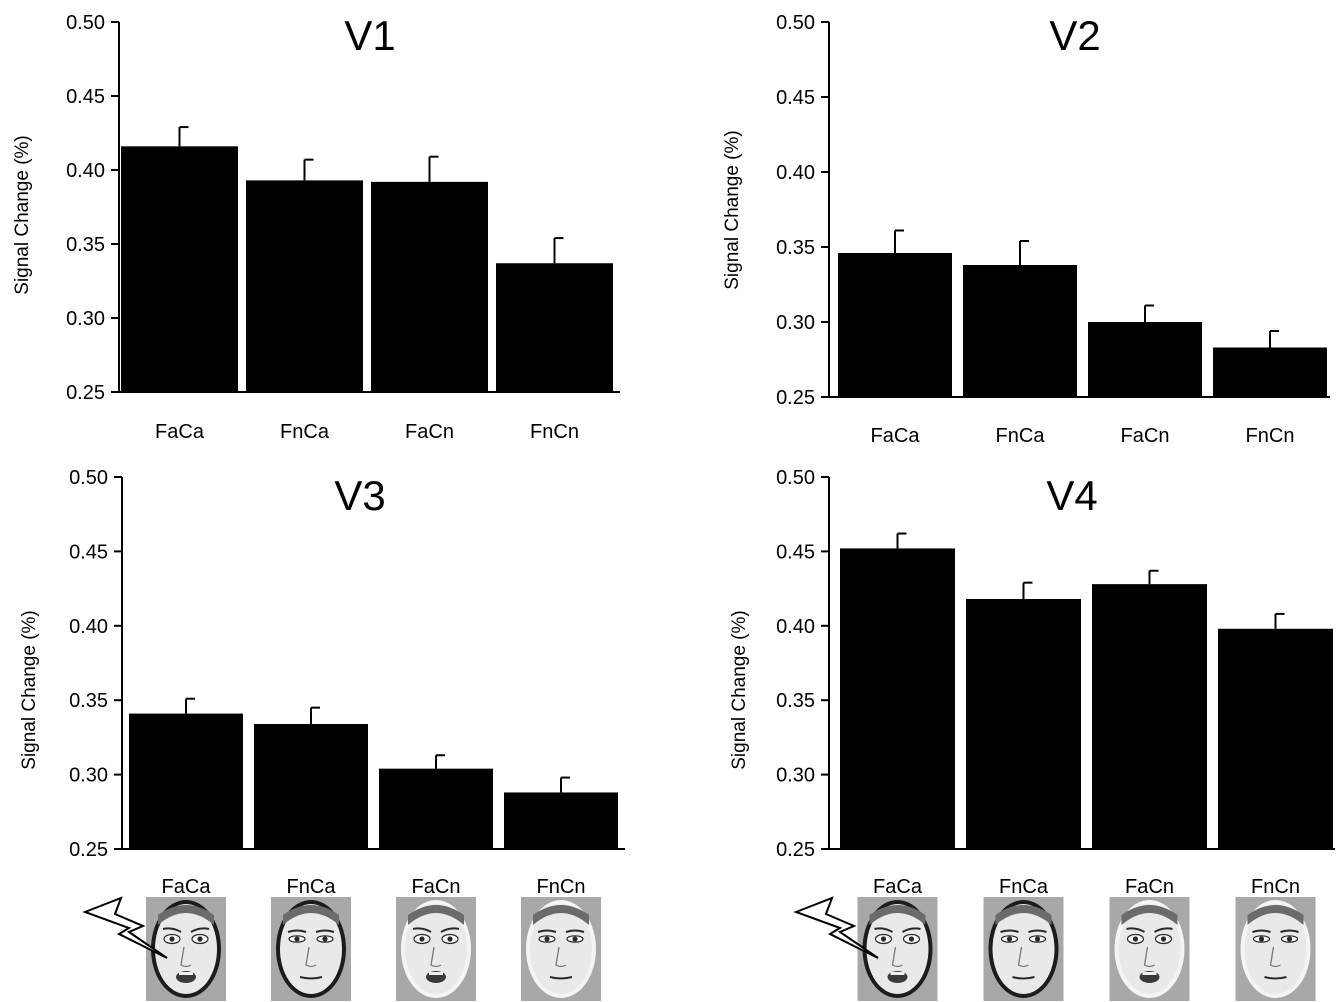 The width and height of the screenshot is (1344, 1002). I want to click on y-tick-label: 0.25, so click(85, 393).